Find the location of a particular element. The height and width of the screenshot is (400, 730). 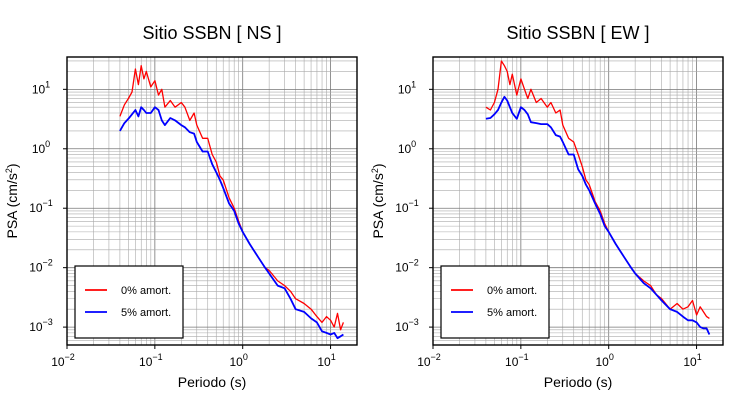

chart-title: Sitio SSBN [ EW ] is located at coordinates (577, 33).